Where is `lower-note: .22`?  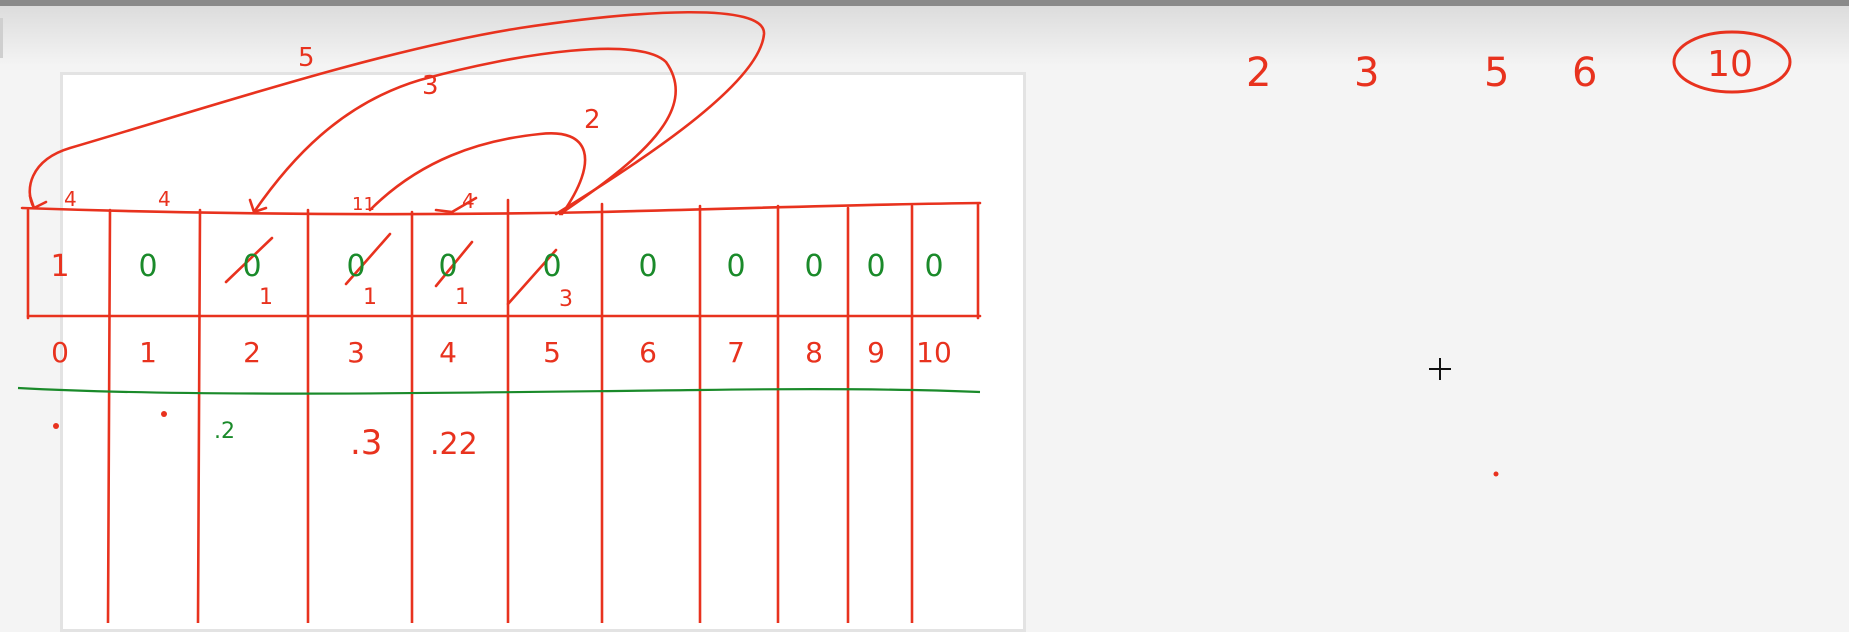
lower-note: .22 is located at coordinates (454, 444).